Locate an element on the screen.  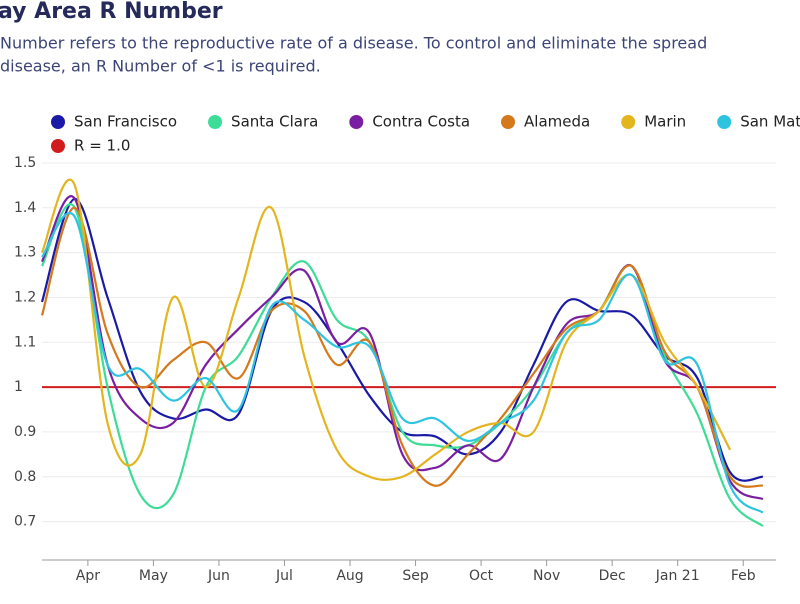
x-tick-label: Dec is located at coordinates (612, 576).